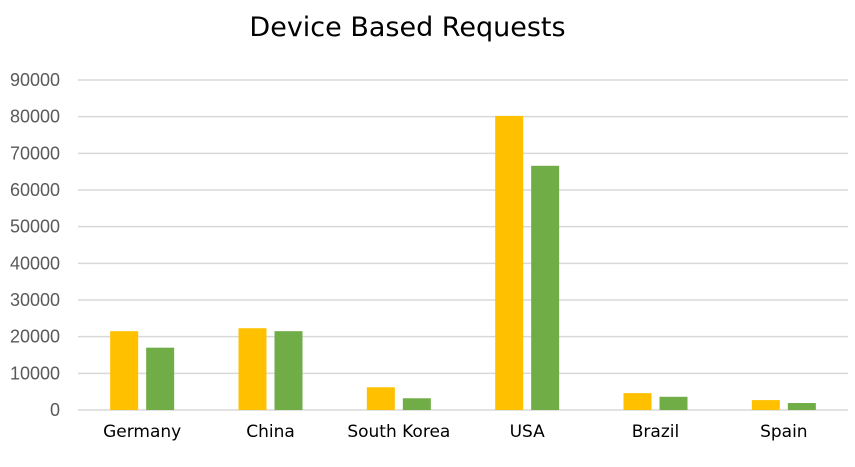 This screenshot has height=467, width=855. What do you see at coordinates (55, 410) in the screenshot?
I see `y-tick-label: 0` at bounding box center [55, 410].